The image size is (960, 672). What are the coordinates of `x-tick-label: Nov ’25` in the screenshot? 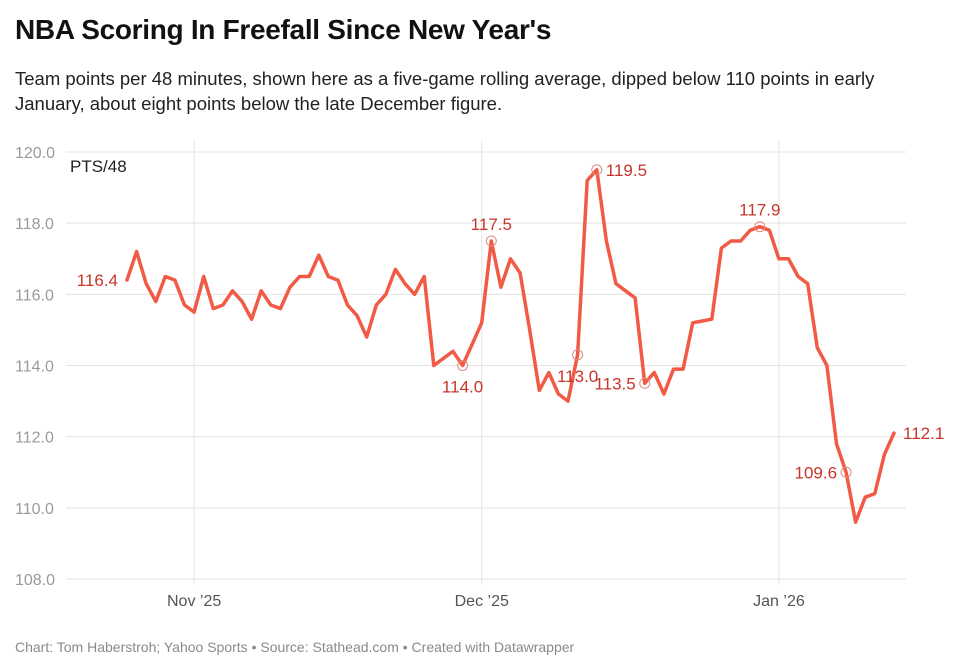 It's located at (194, 601).